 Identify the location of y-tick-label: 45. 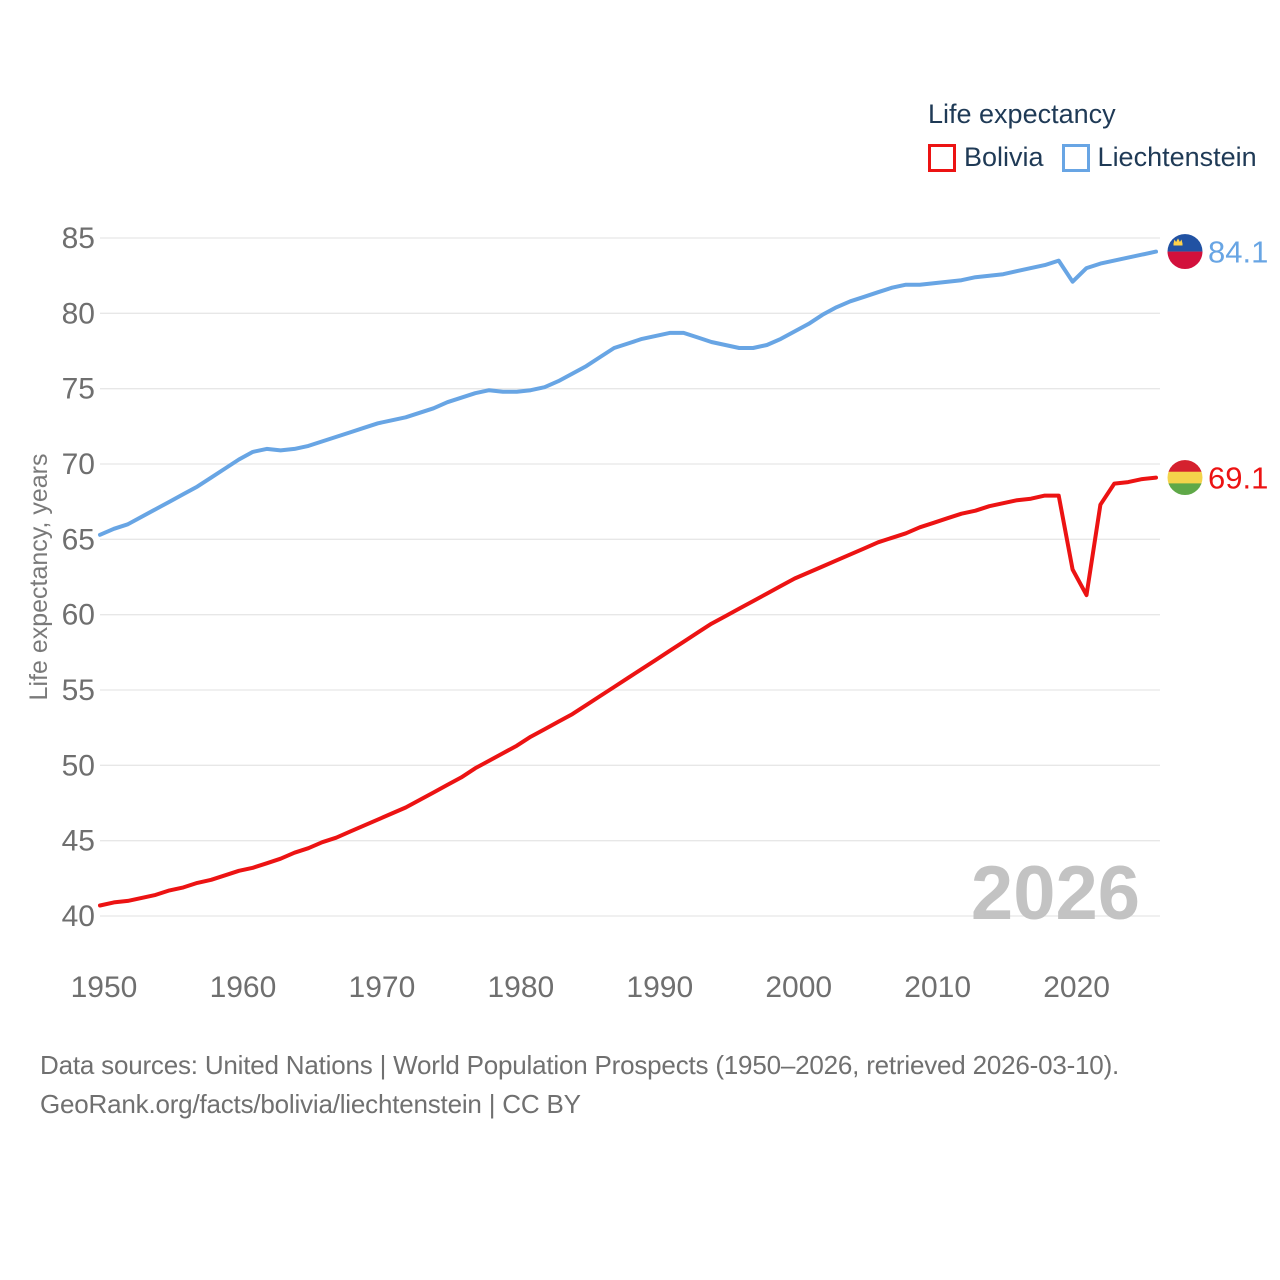
(78, 841).